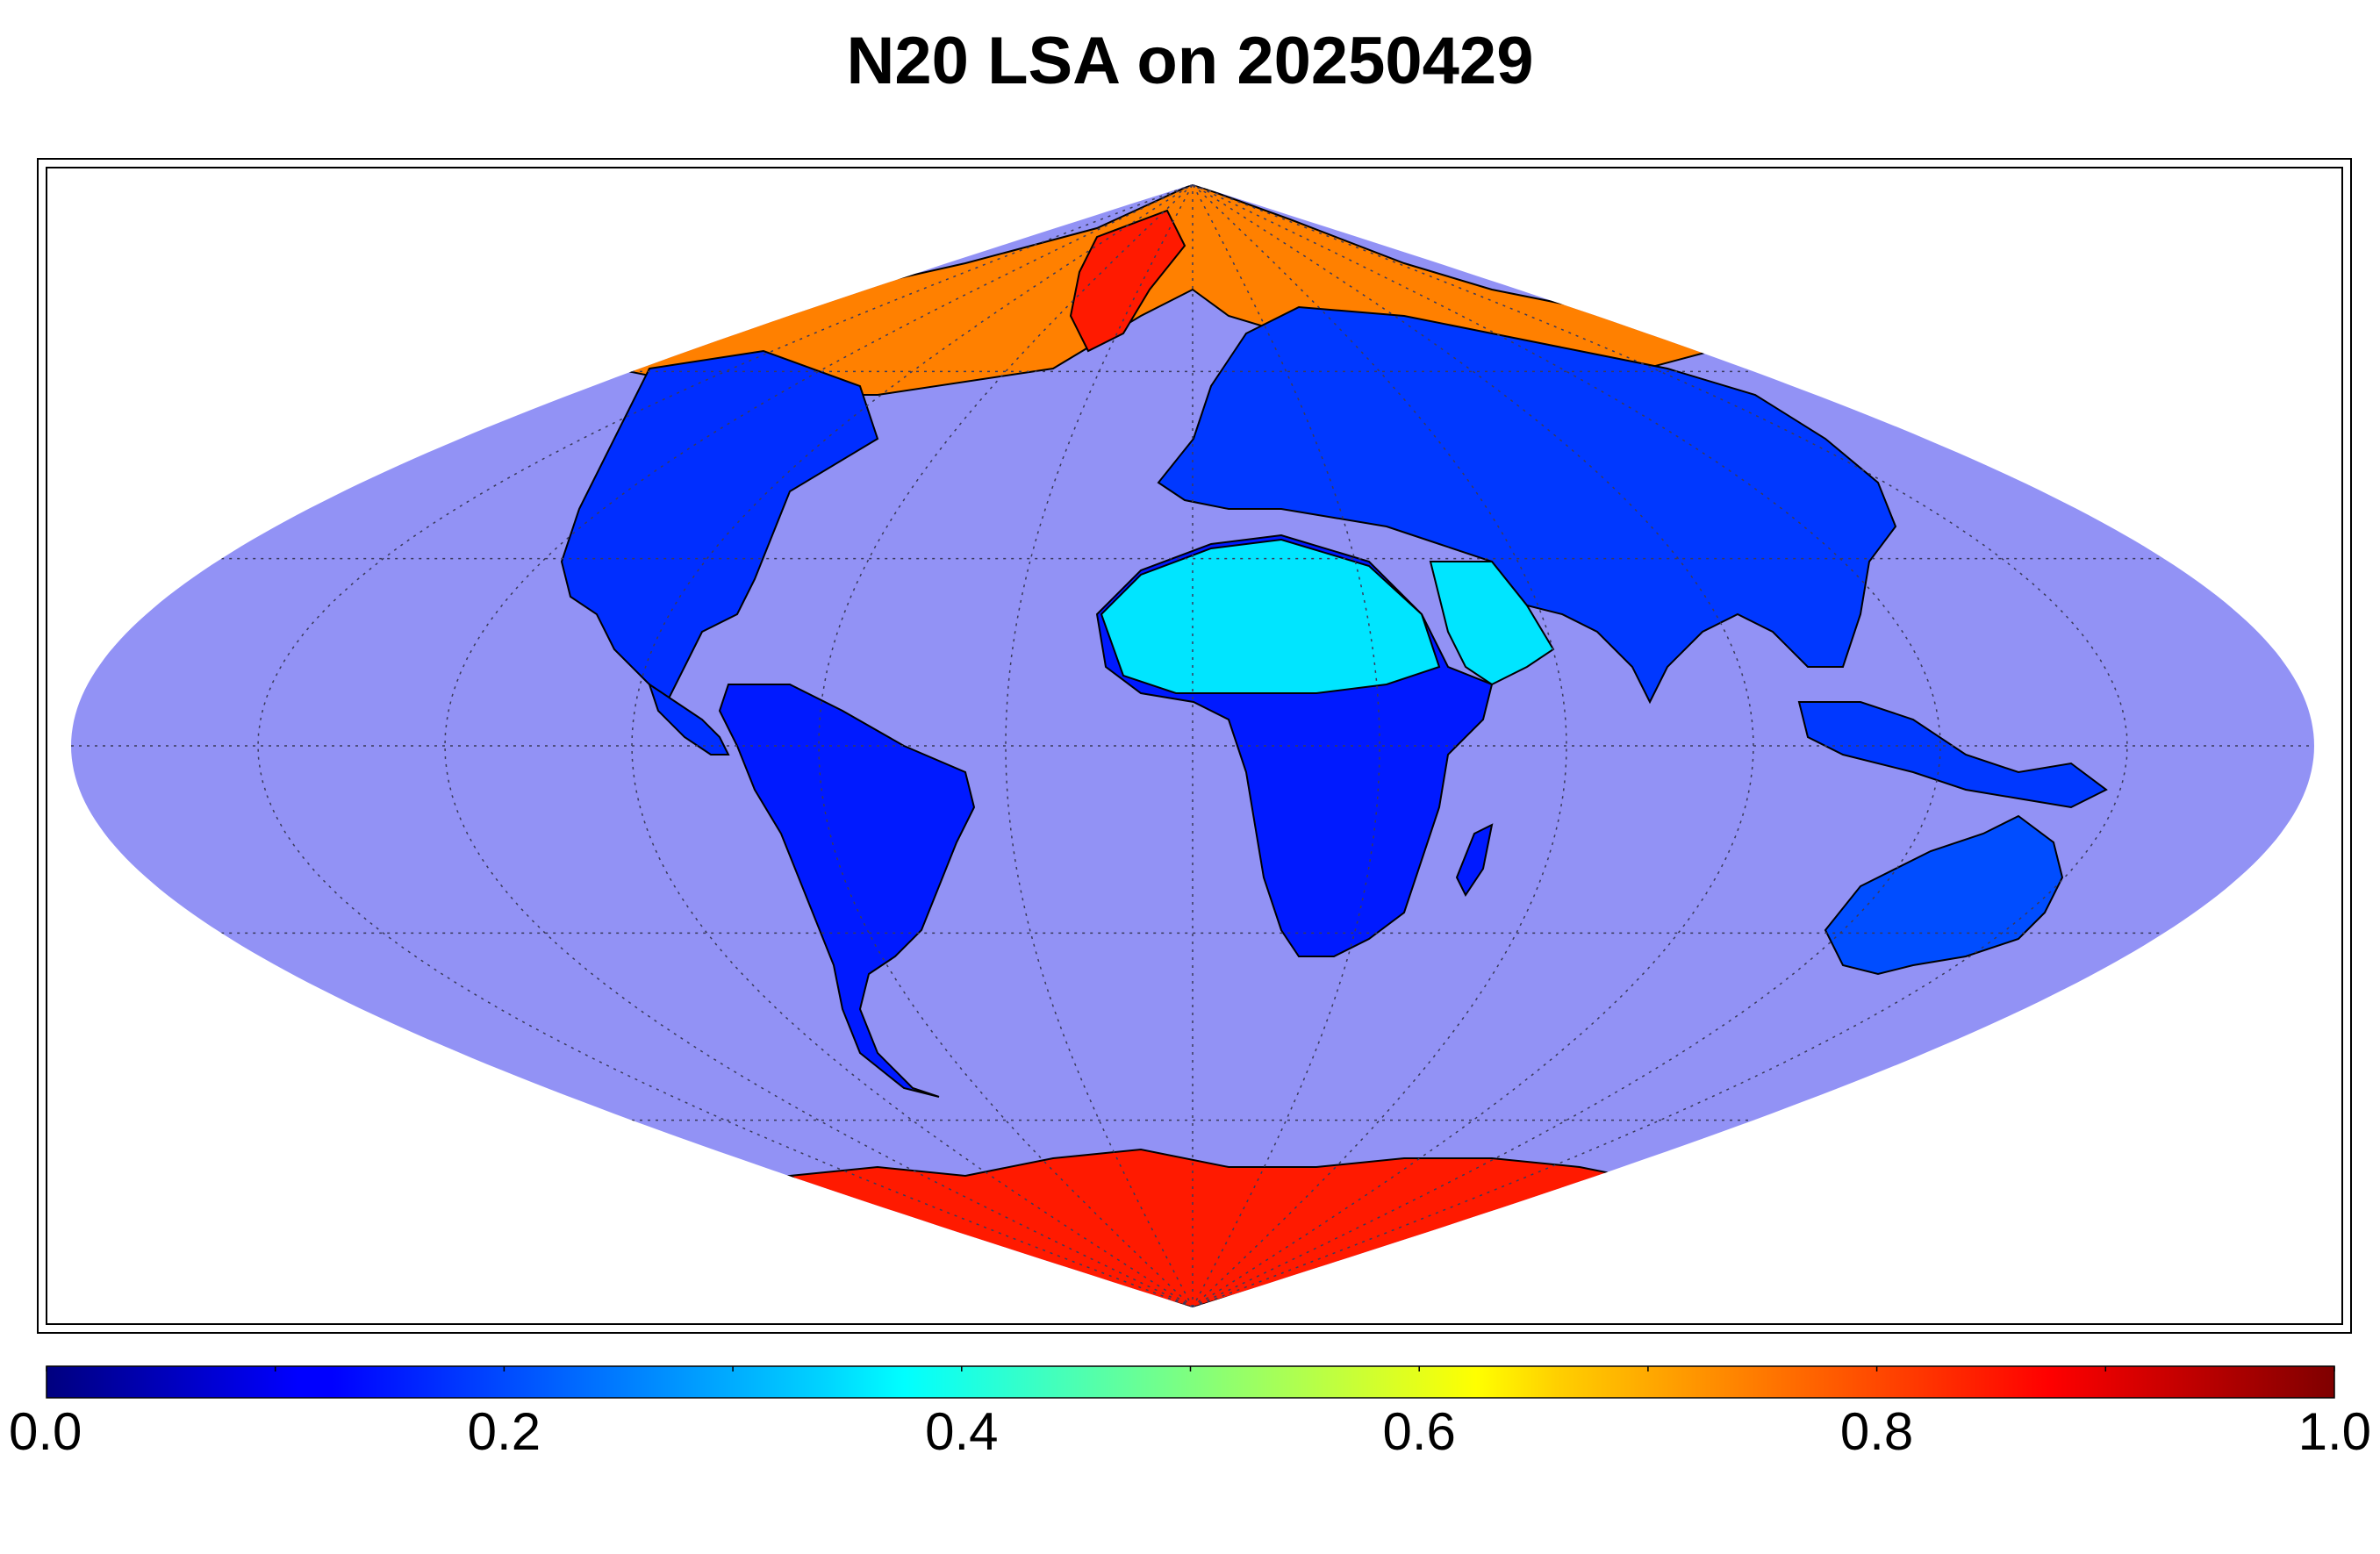 Image resolution: width=2380 pixels, height=1554 pixels. I want to click on colorbar-tick-label: 0.2, so click(504, 1431).